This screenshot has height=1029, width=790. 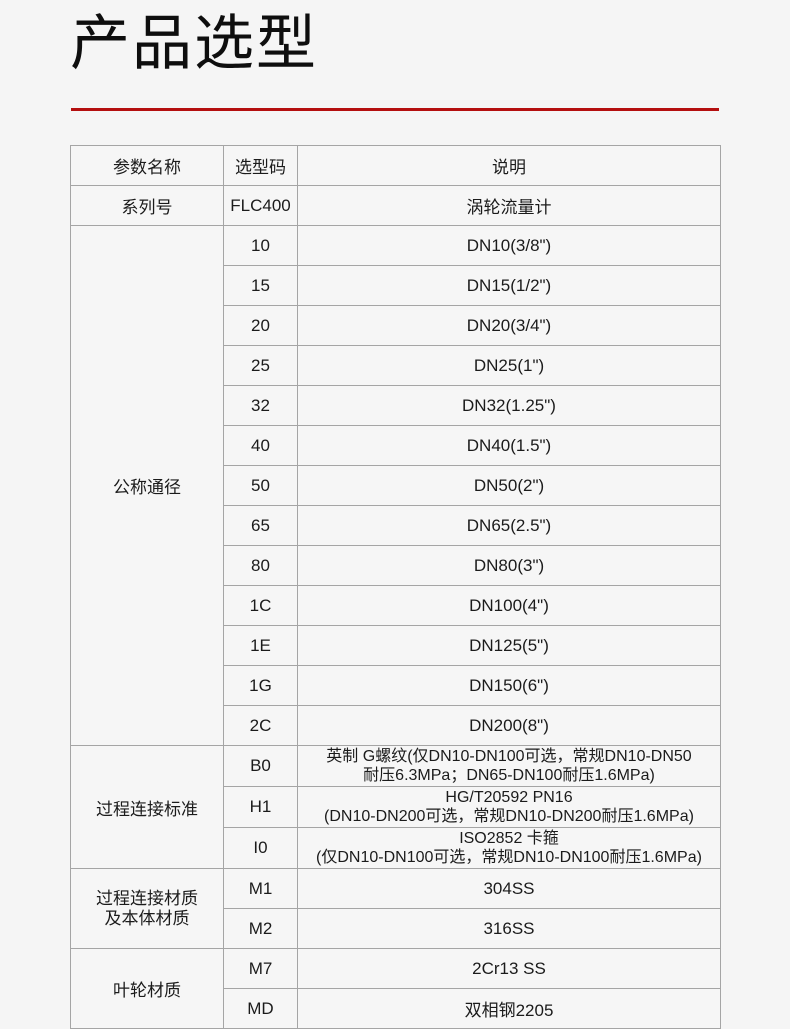 What do you see at coordinates (260, 325) in the screenshot?
I see `code-cell: 20` at bounding box center [260, 325].